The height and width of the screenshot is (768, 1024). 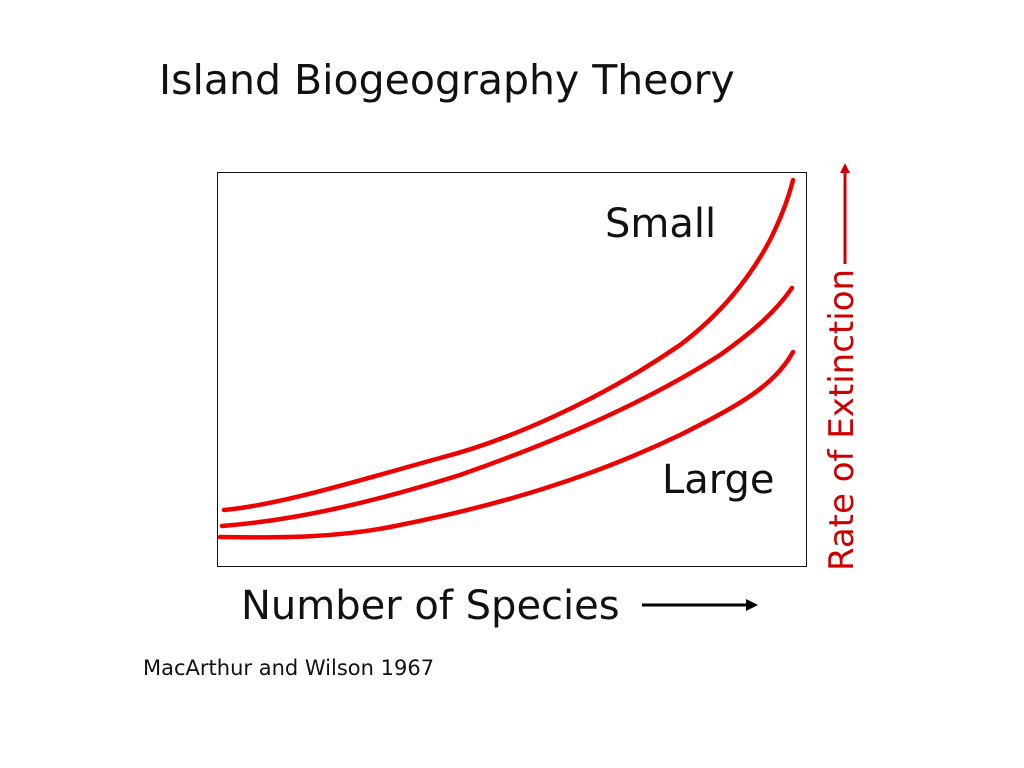 I want to click on x-axis-label: Number of Species, so click(x=430, y=606).